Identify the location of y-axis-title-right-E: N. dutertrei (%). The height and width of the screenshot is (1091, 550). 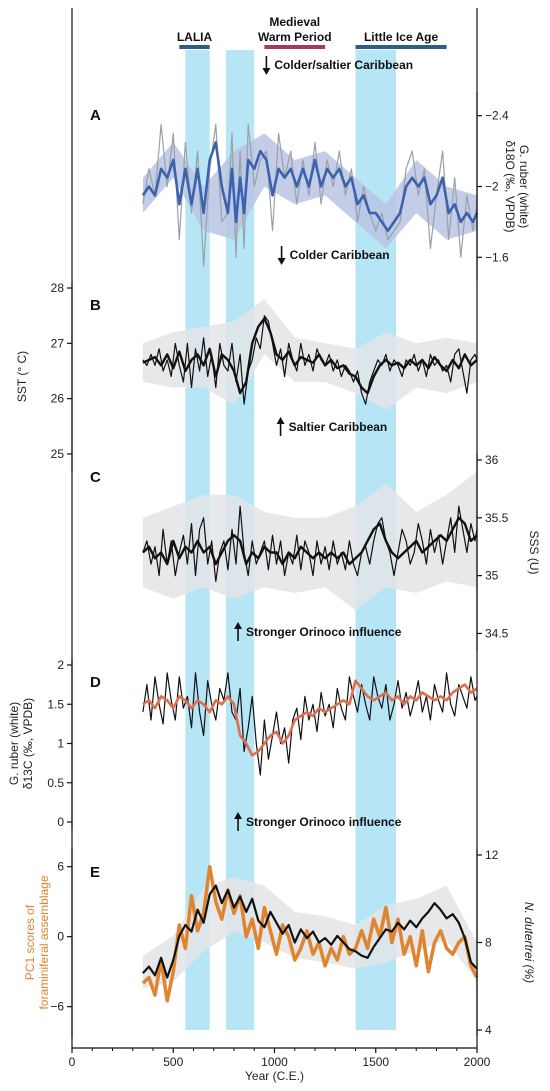
(529, 942).